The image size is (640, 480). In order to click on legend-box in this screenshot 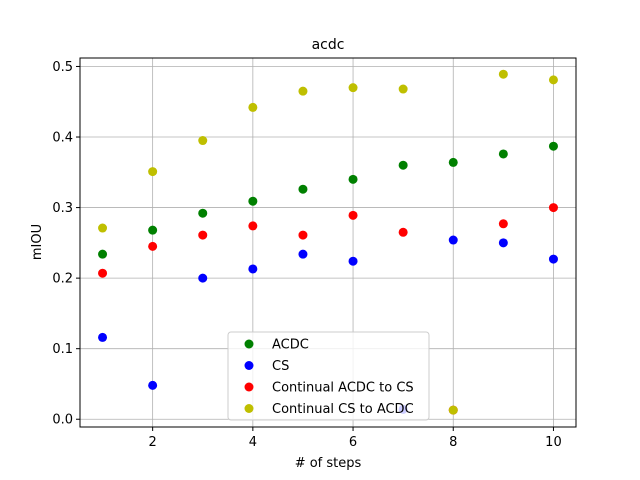, I will do `click(328, 376)`.